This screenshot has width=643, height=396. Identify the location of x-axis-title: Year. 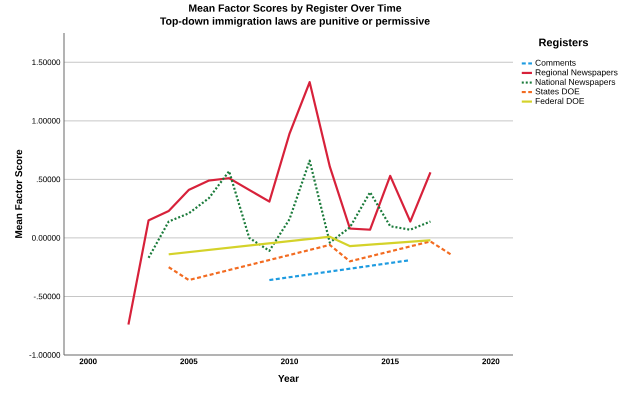
(288, 378).